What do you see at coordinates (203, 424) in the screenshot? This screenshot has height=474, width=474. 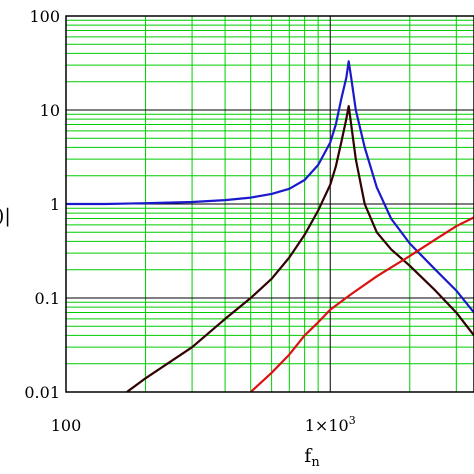 I see `x-tick-labels: 100 1×10³` at bounding box center [203, 424].